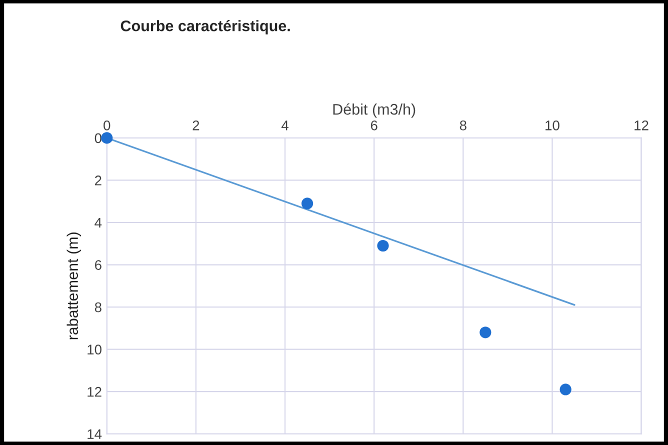 The width and height of the screenshot is (668, 445). Describe the element at coordinates (284, 125) in the screenshot. I see `x-tick-label: 4` at that location.